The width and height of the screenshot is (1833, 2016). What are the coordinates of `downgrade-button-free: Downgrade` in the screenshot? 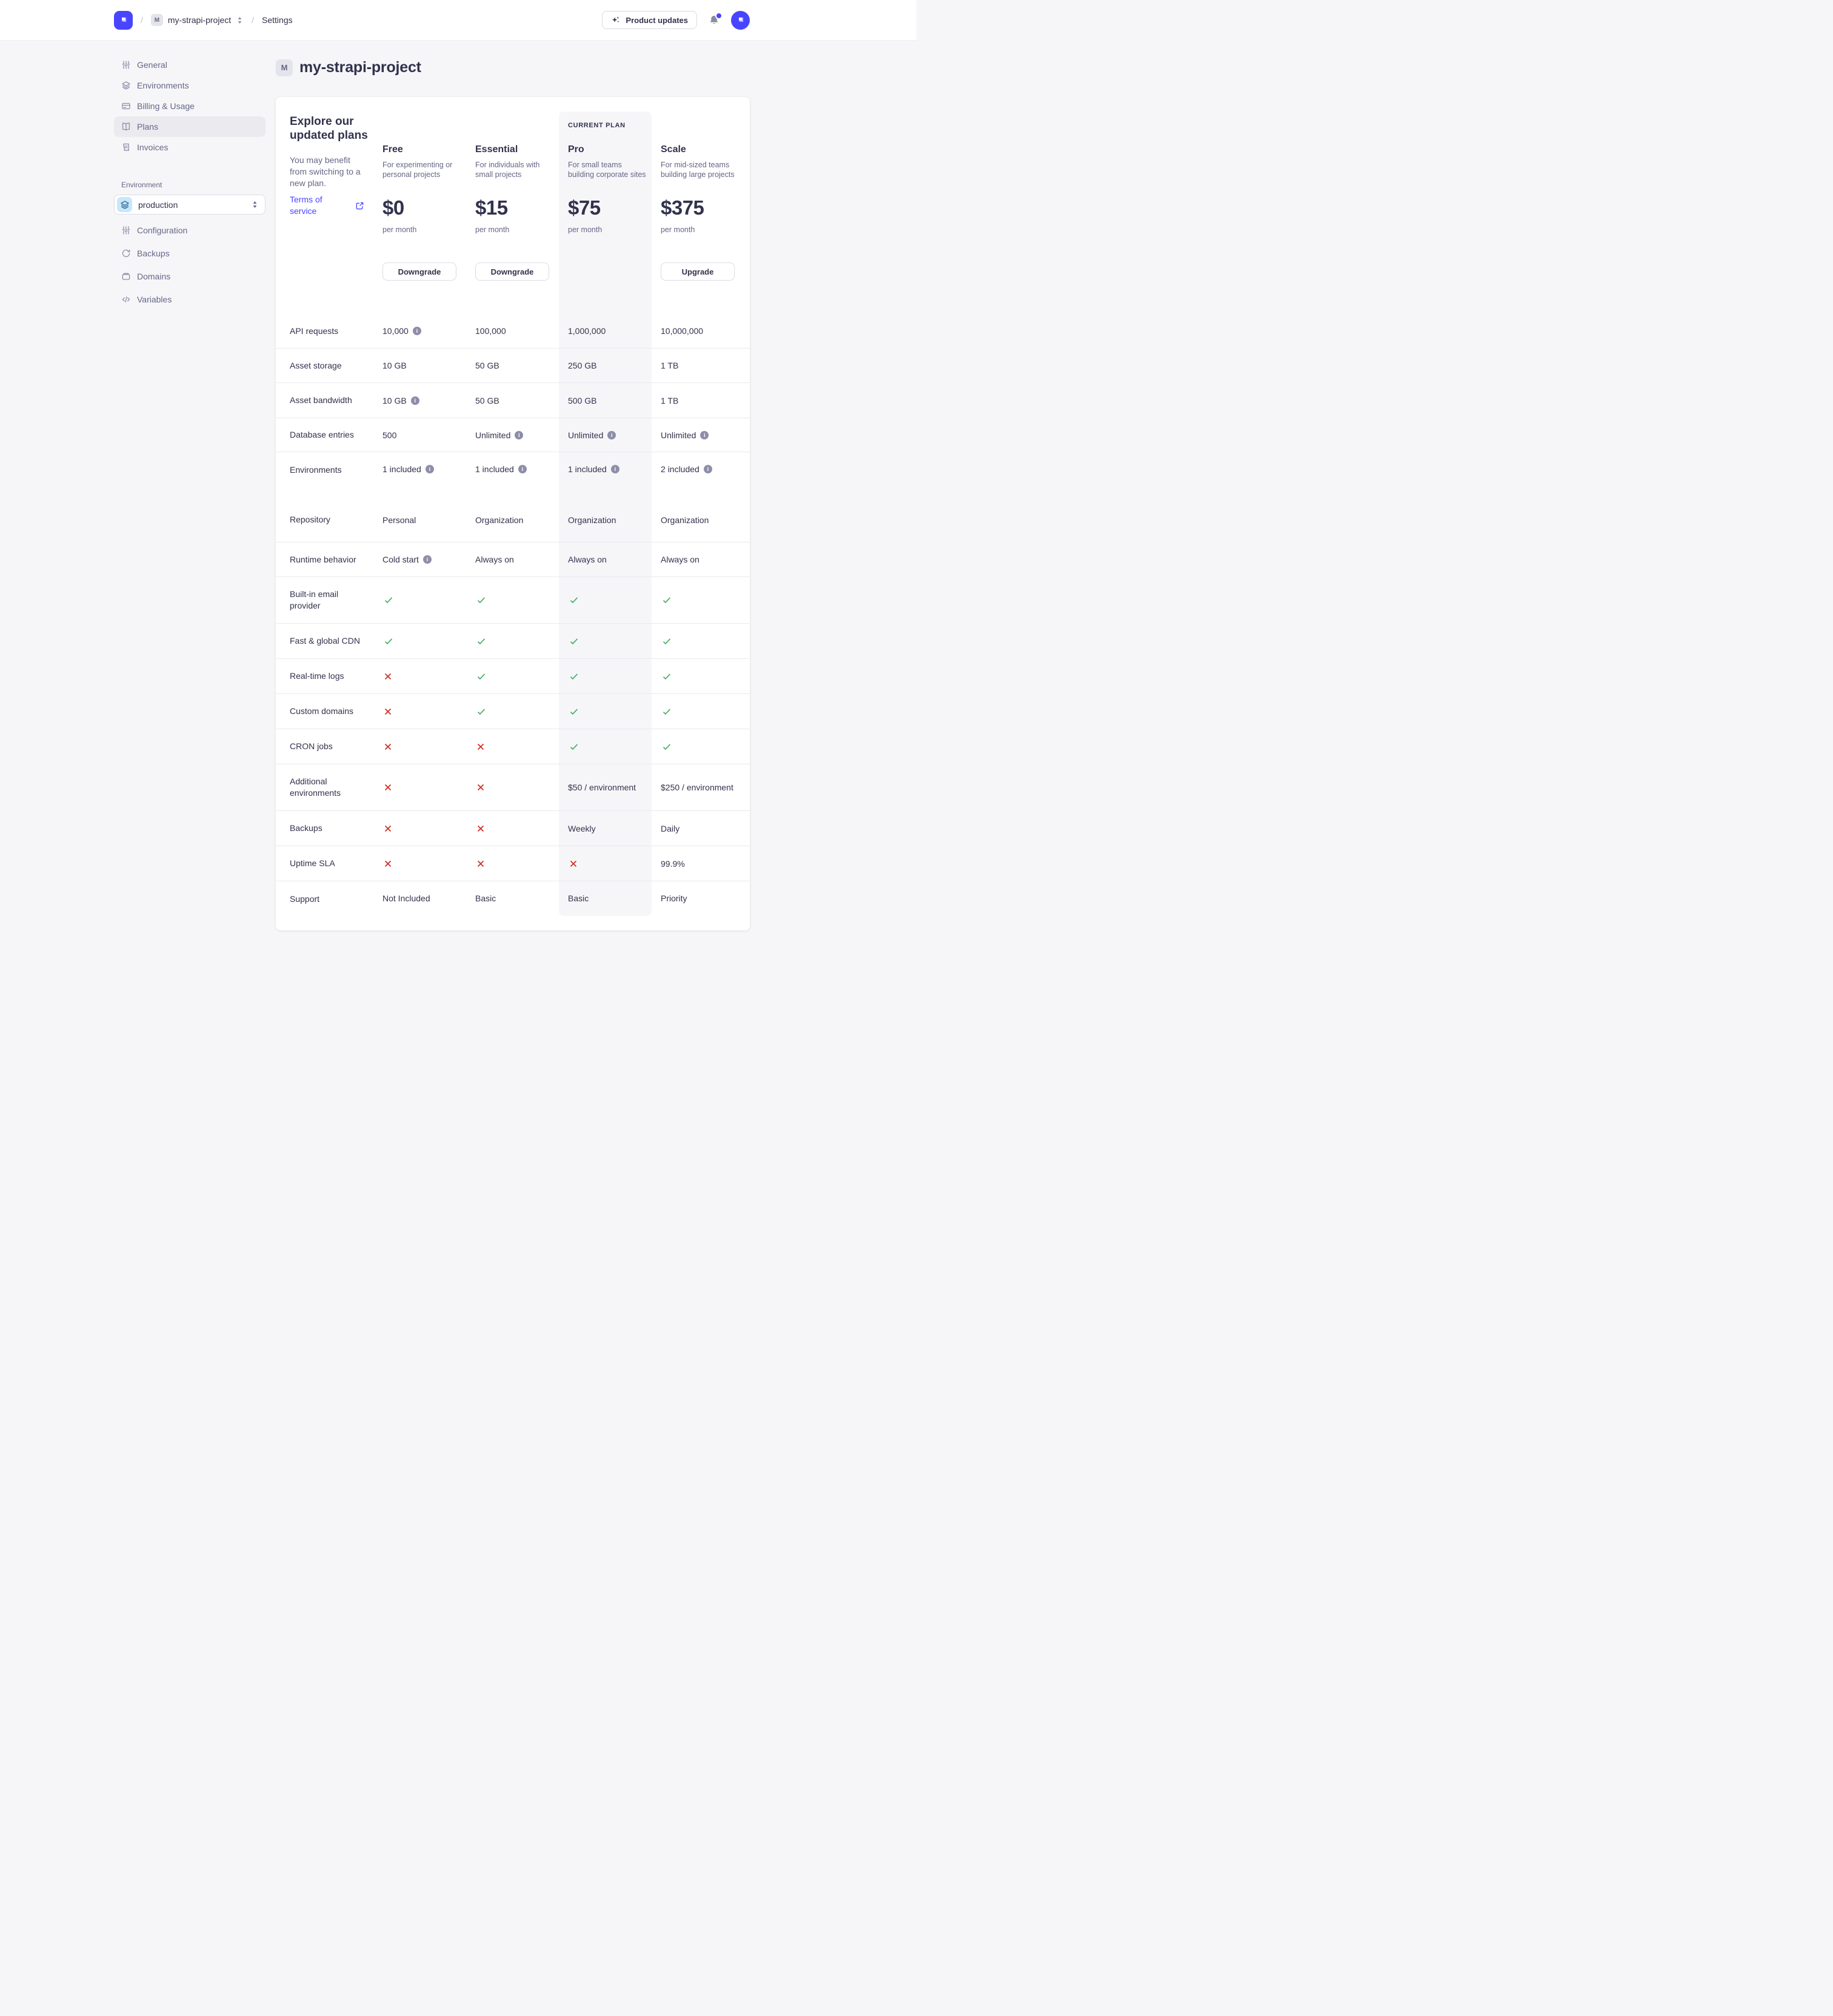 It's located at (419, 271).